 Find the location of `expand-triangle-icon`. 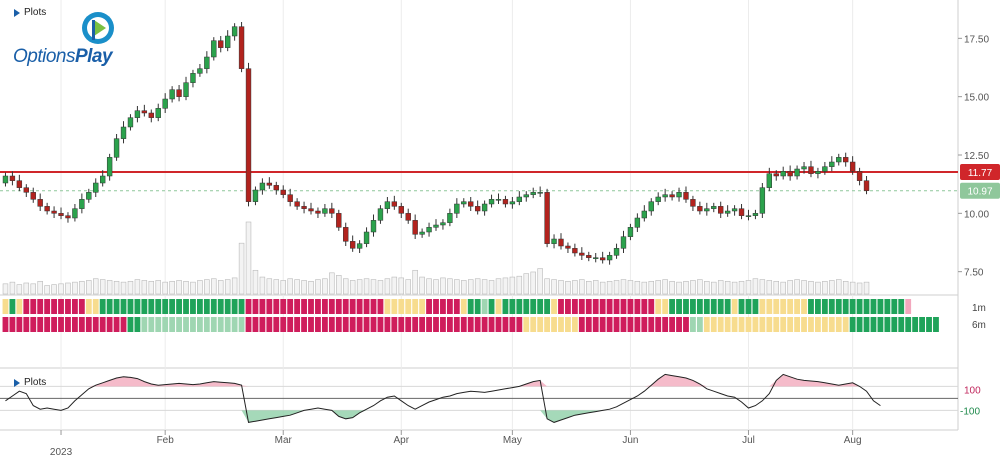

expand-triangle-icon is located at coordinates (17, 382).